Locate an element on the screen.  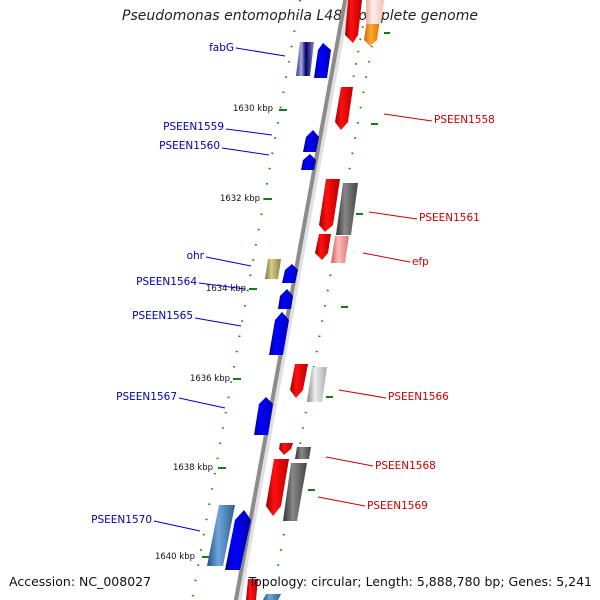
gene-bottom-steel is located at coordinates (271, 597).